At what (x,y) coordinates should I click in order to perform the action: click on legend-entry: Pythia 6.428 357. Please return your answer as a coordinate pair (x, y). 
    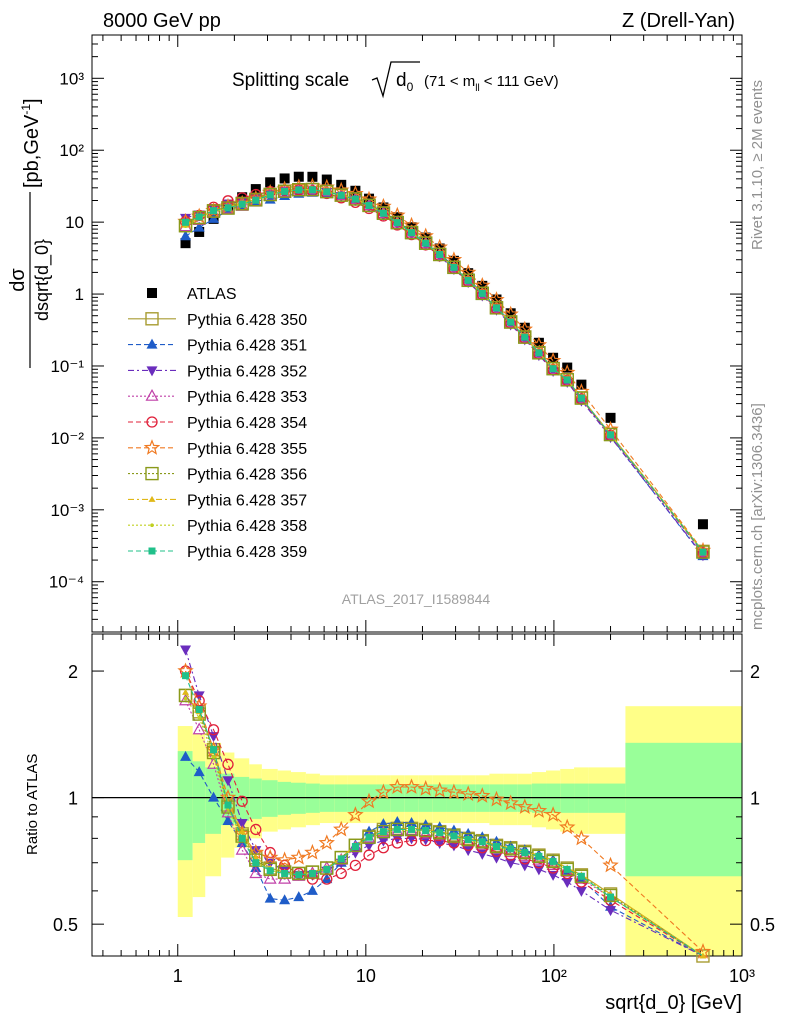
    Looking at the image, I should click on (217, 500).